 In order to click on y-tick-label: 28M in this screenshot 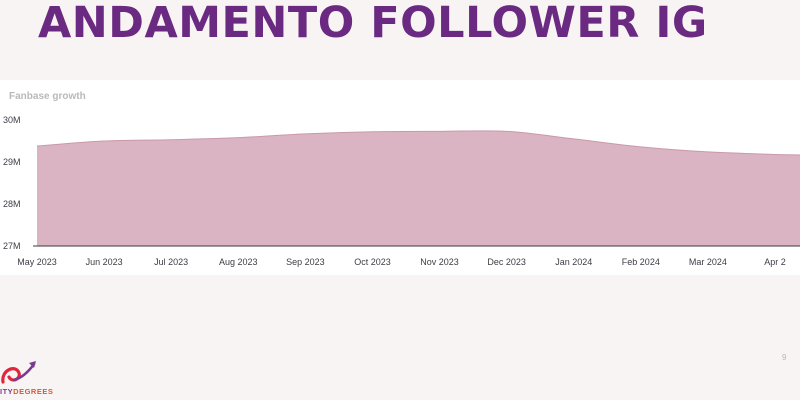, I will do `click(12, 204)`.